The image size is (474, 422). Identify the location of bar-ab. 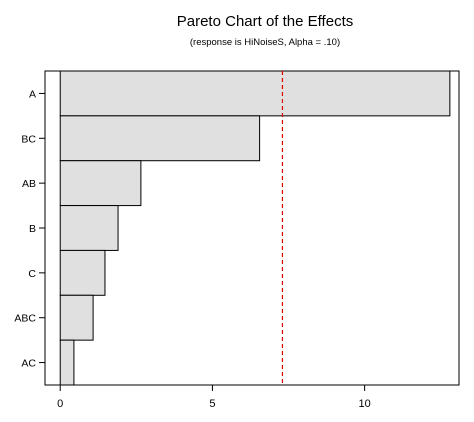
(100, 183).